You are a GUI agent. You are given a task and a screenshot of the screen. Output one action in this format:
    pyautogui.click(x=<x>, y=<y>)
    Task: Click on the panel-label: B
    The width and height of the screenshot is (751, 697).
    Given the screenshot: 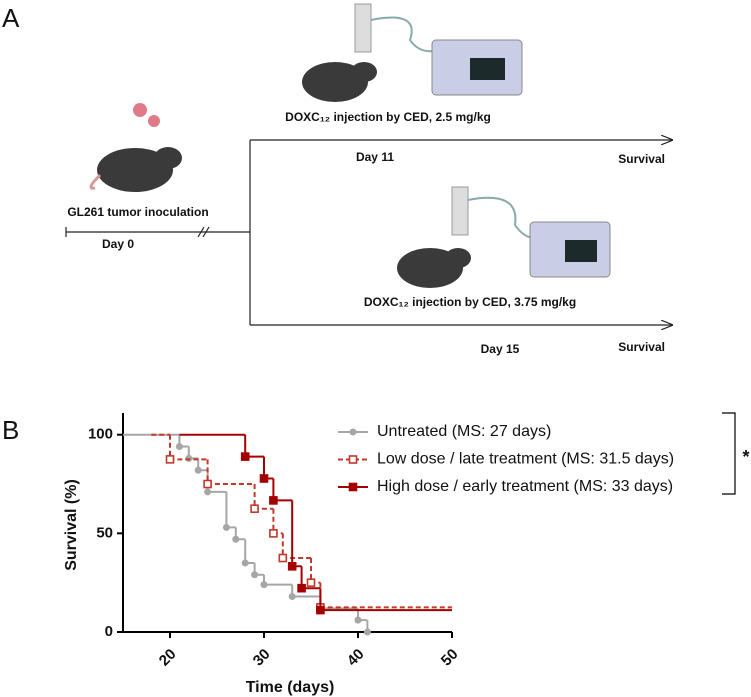 What is the action you would take?
    pyautogui.click(x=10, y=430)
    